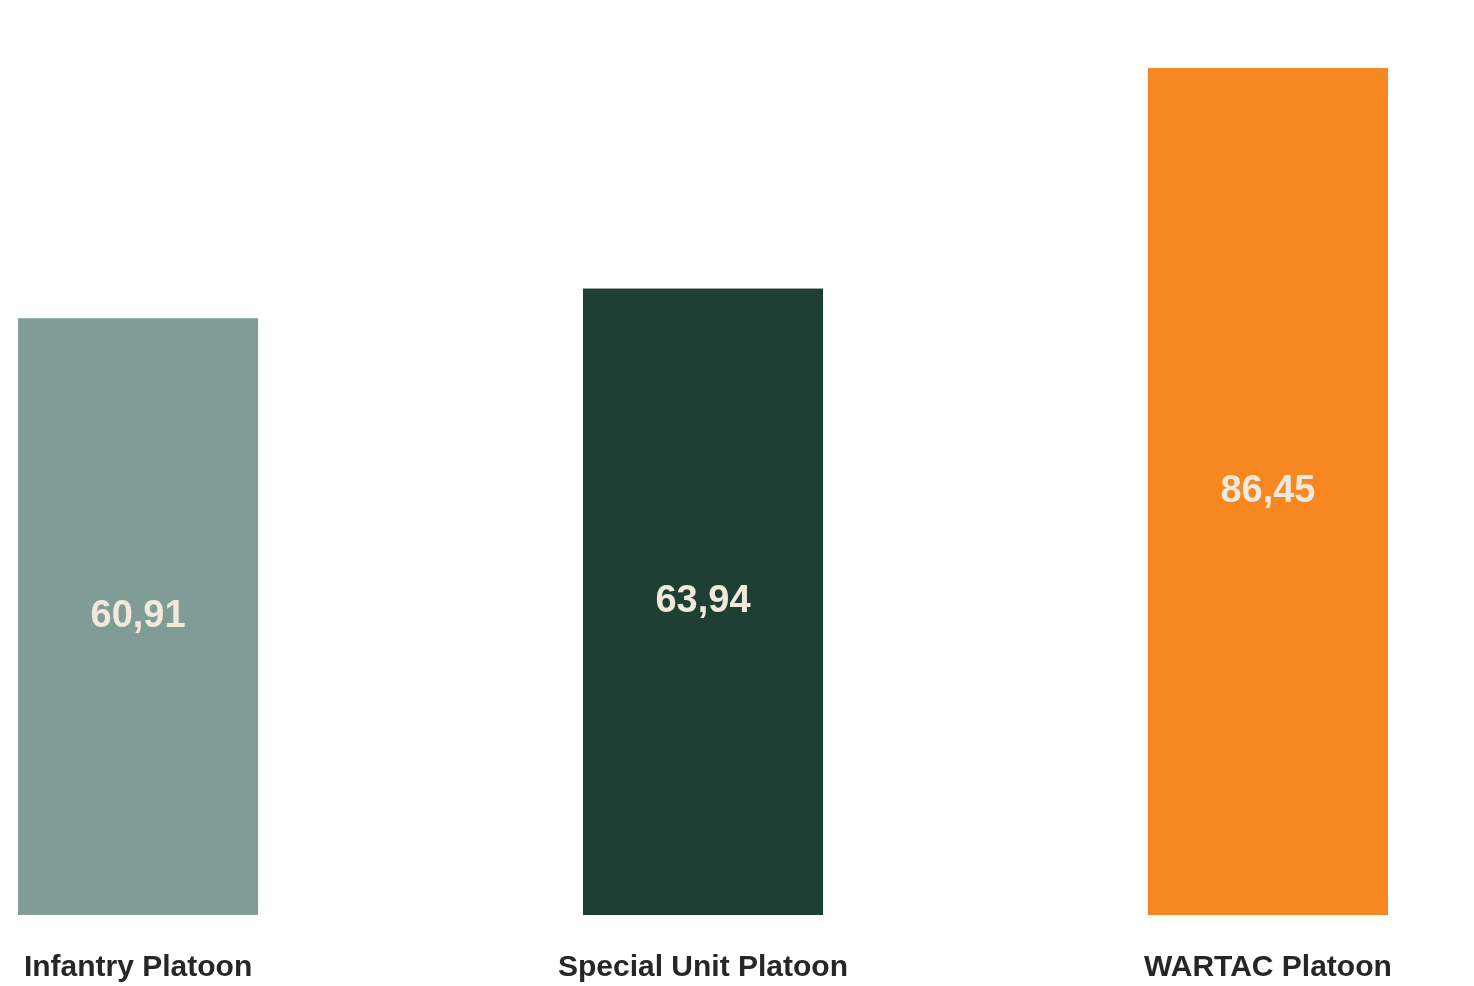  What do you see at coordinates (703, 598) in the screenshot?
I see `data-label: 63,94` at bounding box center [703, 598].